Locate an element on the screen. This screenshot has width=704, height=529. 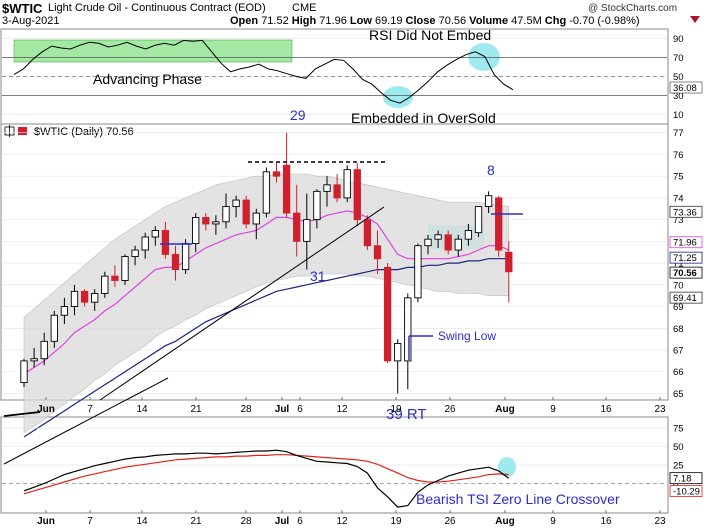
rsi-tick-label: 30 is located at coordinates (678, 96).